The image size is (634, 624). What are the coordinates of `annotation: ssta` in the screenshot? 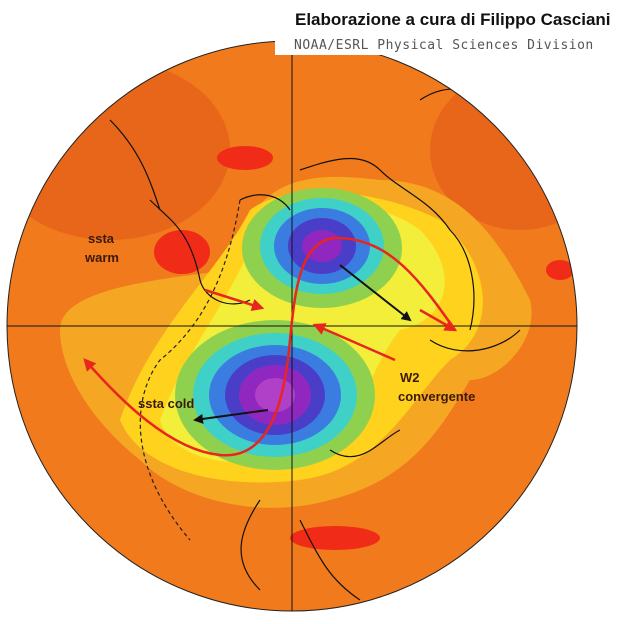 It's located at (101, 238).